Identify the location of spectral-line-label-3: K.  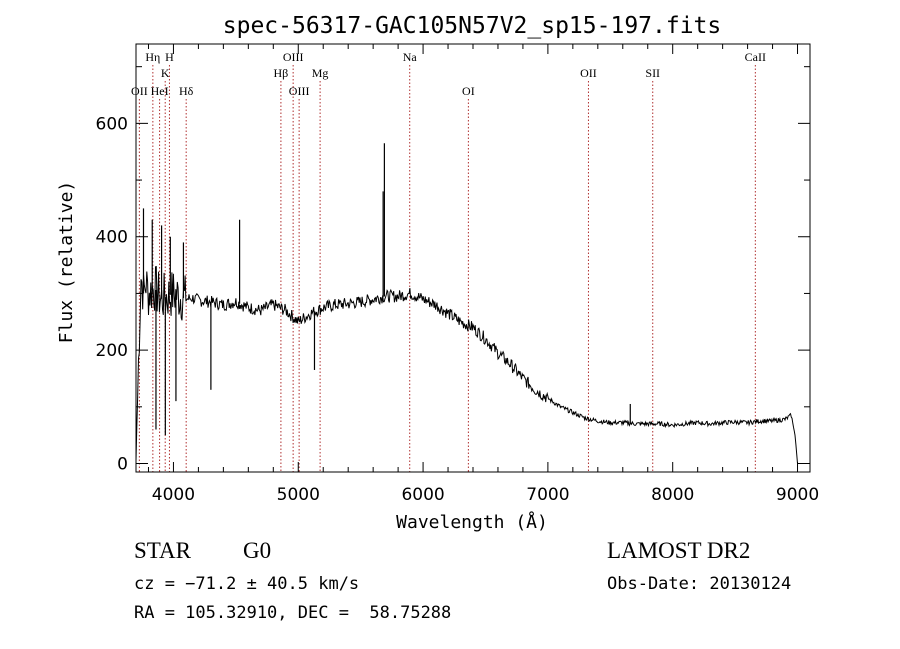
(165, 73).